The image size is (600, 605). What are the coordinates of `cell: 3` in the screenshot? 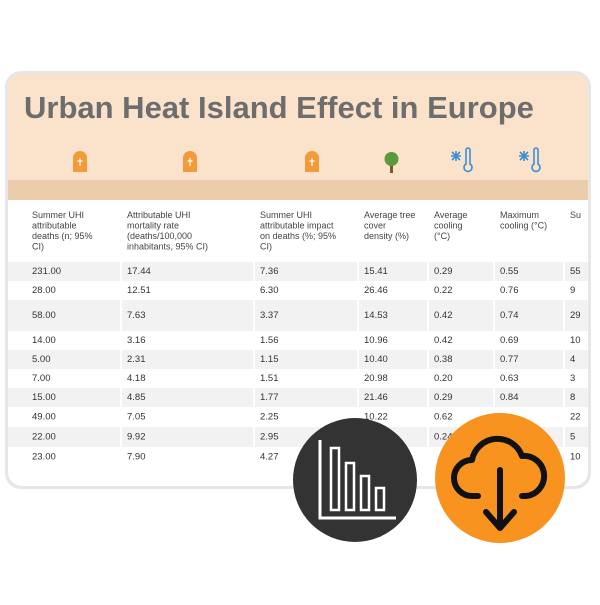 It's located at (572, 378).